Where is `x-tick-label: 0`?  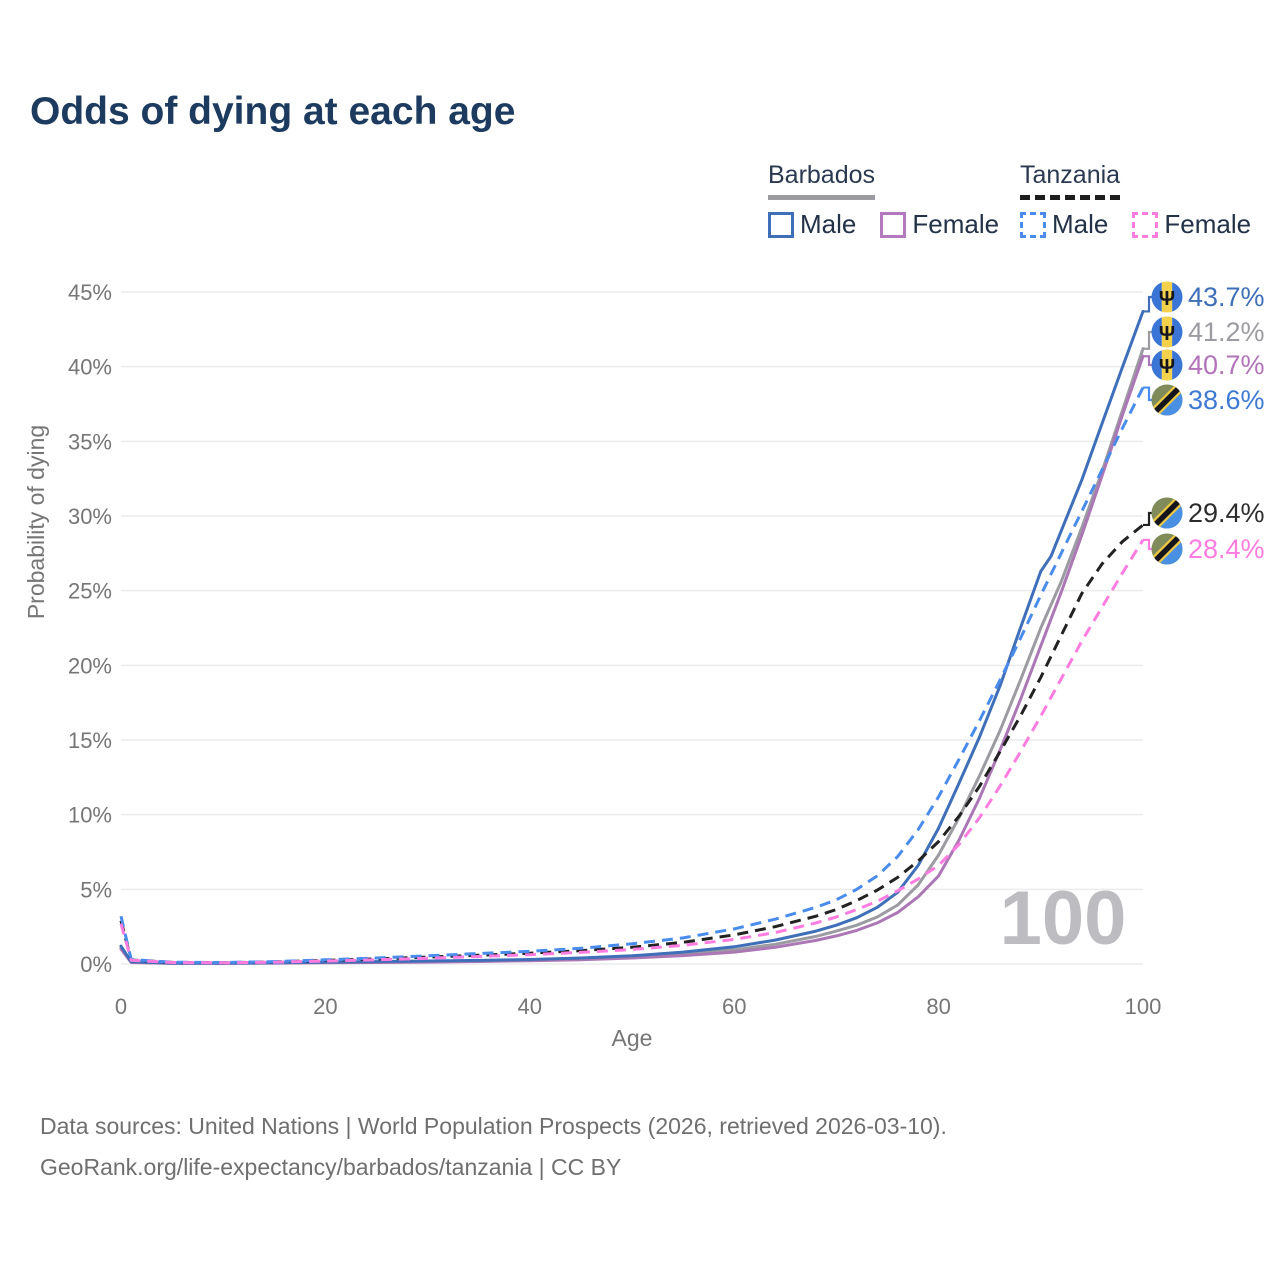 x-tick-label: 0 is located at coordinates (121, 1006).